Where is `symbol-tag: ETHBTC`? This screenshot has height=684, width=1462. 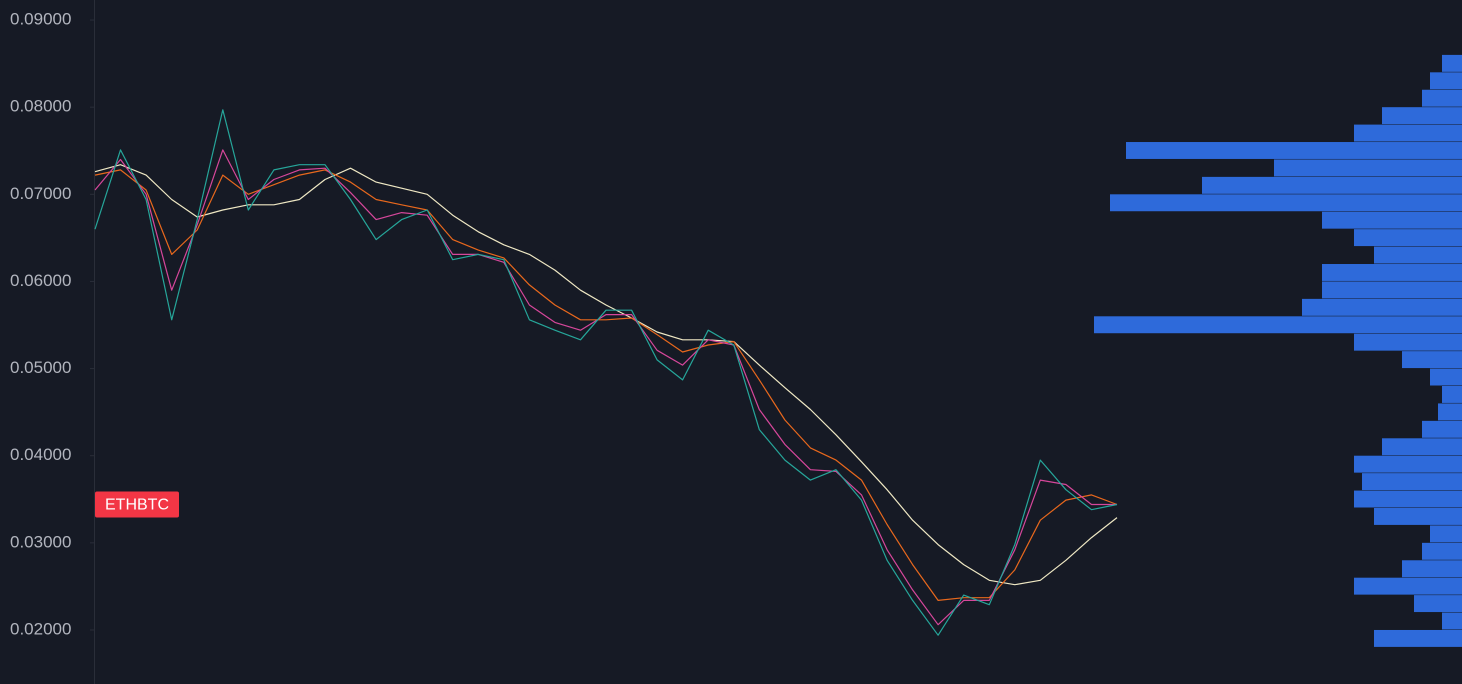 symbol-tag: ETHBTC is located at coordinates (137, 504).